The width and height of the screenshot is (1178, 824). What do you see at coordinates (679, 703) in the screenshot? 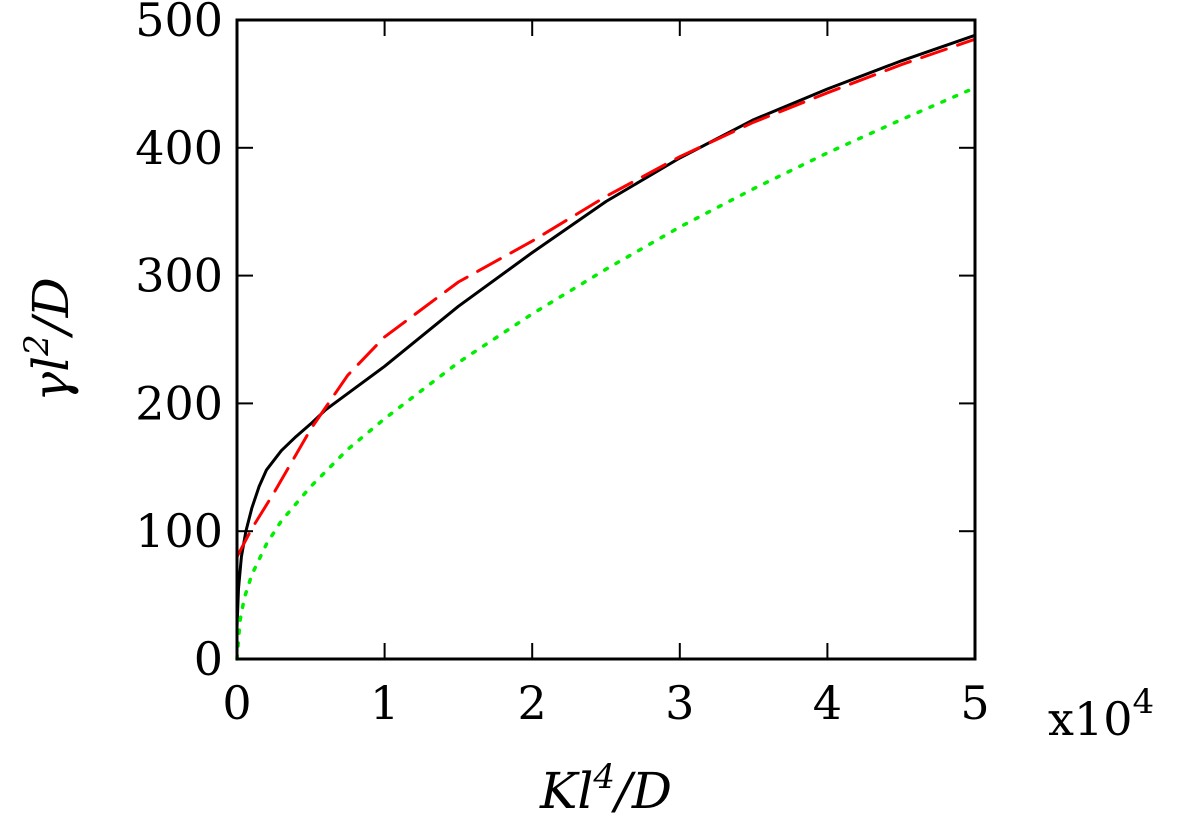
I see `x-tick-label-3: 3` at bounding box center [679, 703].